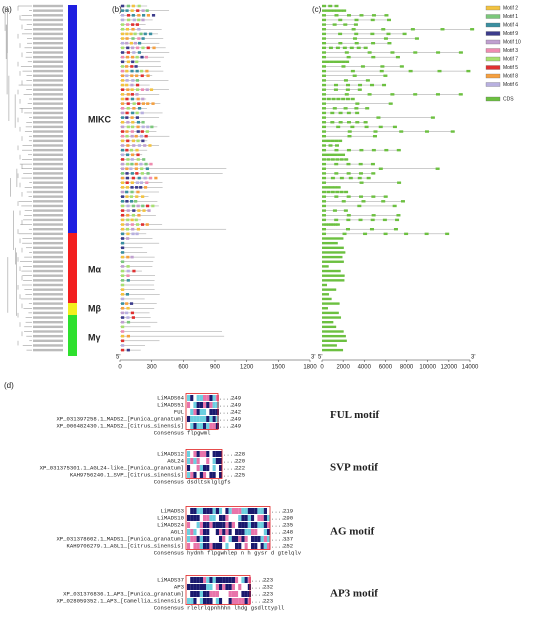  What do you see at coordinates (170, 453) in the screenshot?
I see `sequence-name: LiMADS12` at bounding box center [170, 453].